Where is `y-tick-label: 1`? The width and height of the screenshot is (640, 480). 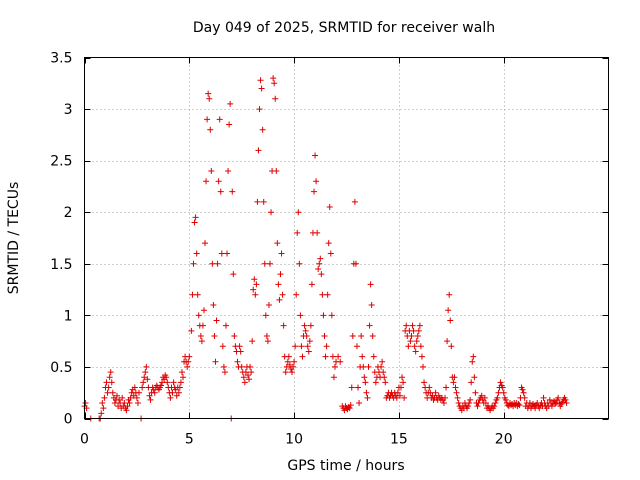 y-tick-label: 1 is located at coordinates (68, 316).